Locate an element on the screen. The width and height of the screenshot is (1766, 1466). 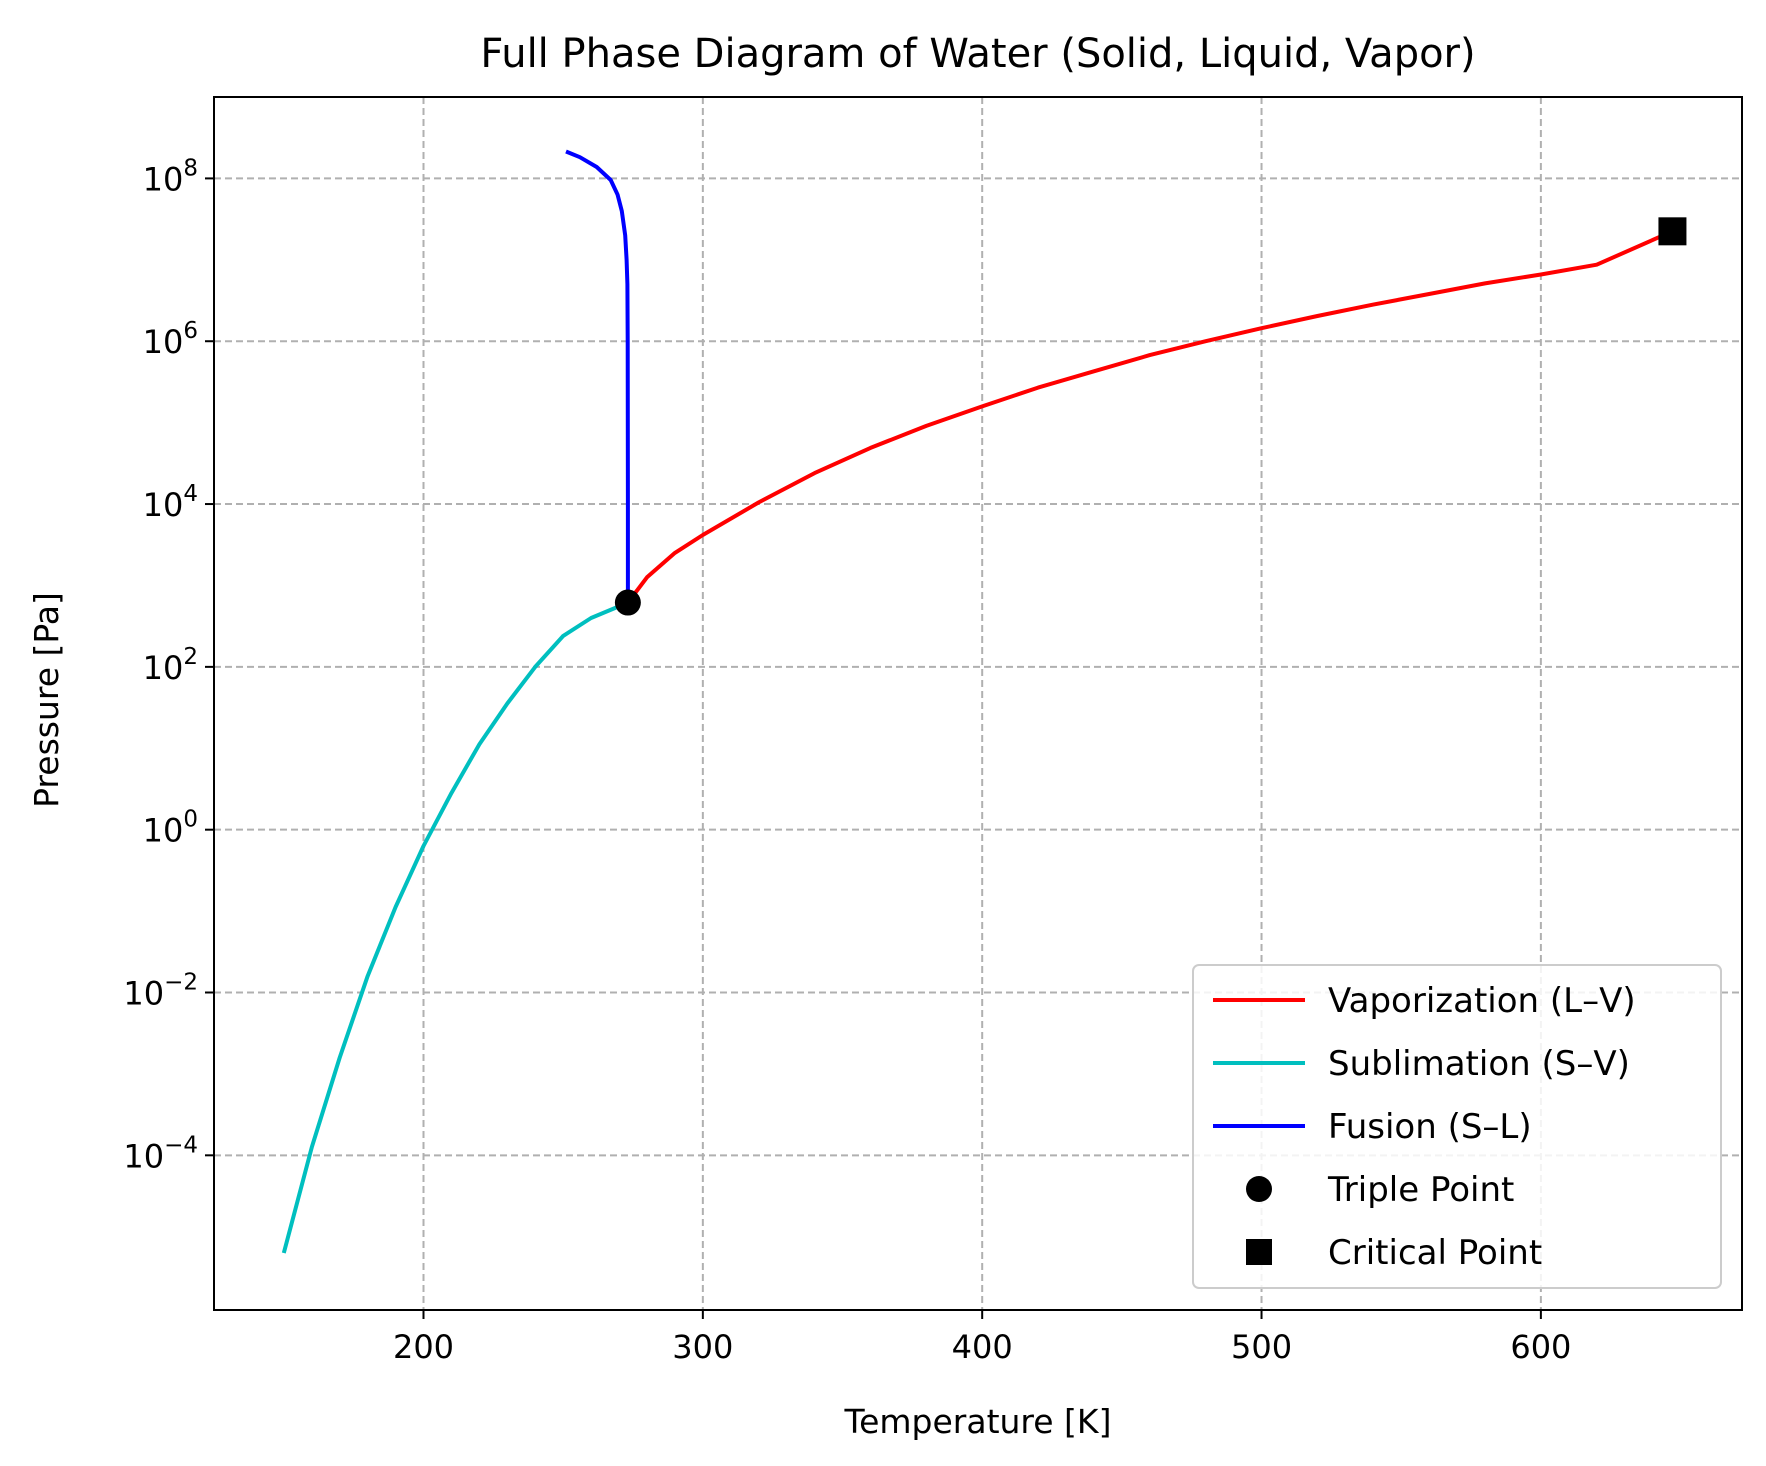
x-tick-label: 500 is located at coordinates (1261, 1347).